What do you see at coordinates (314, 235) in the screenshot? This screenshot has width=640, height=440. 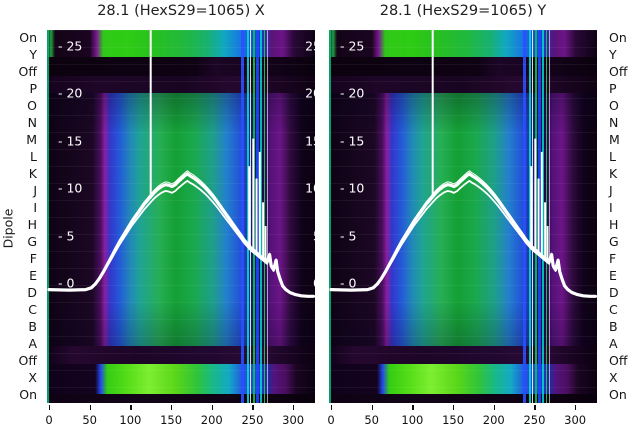 I see `y-tick-label-between: 5` at bounding box center [314, 235].